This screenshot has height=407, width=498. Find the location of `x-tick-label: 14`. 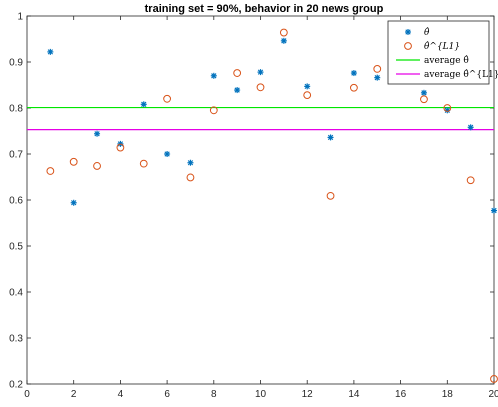

x-tick-label: 14 is located at coordinates (354, 394).